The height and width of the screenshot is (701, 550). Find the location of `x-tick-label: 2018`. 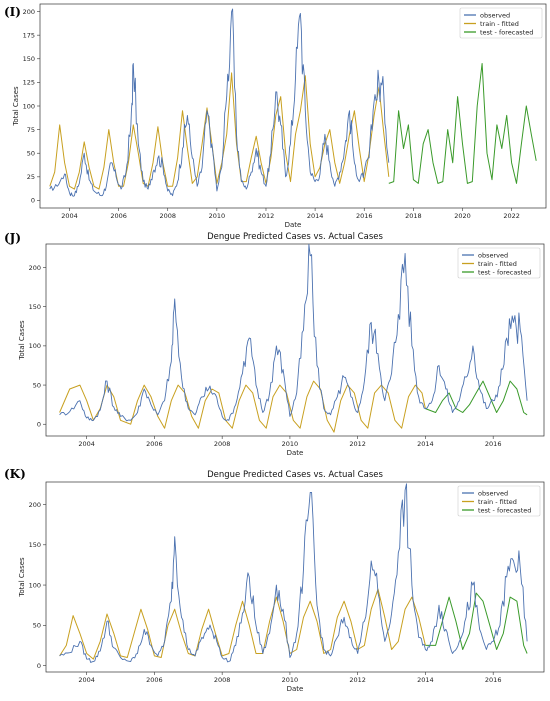

x-tick-label: 2018 is located at coordinates (413, 216).